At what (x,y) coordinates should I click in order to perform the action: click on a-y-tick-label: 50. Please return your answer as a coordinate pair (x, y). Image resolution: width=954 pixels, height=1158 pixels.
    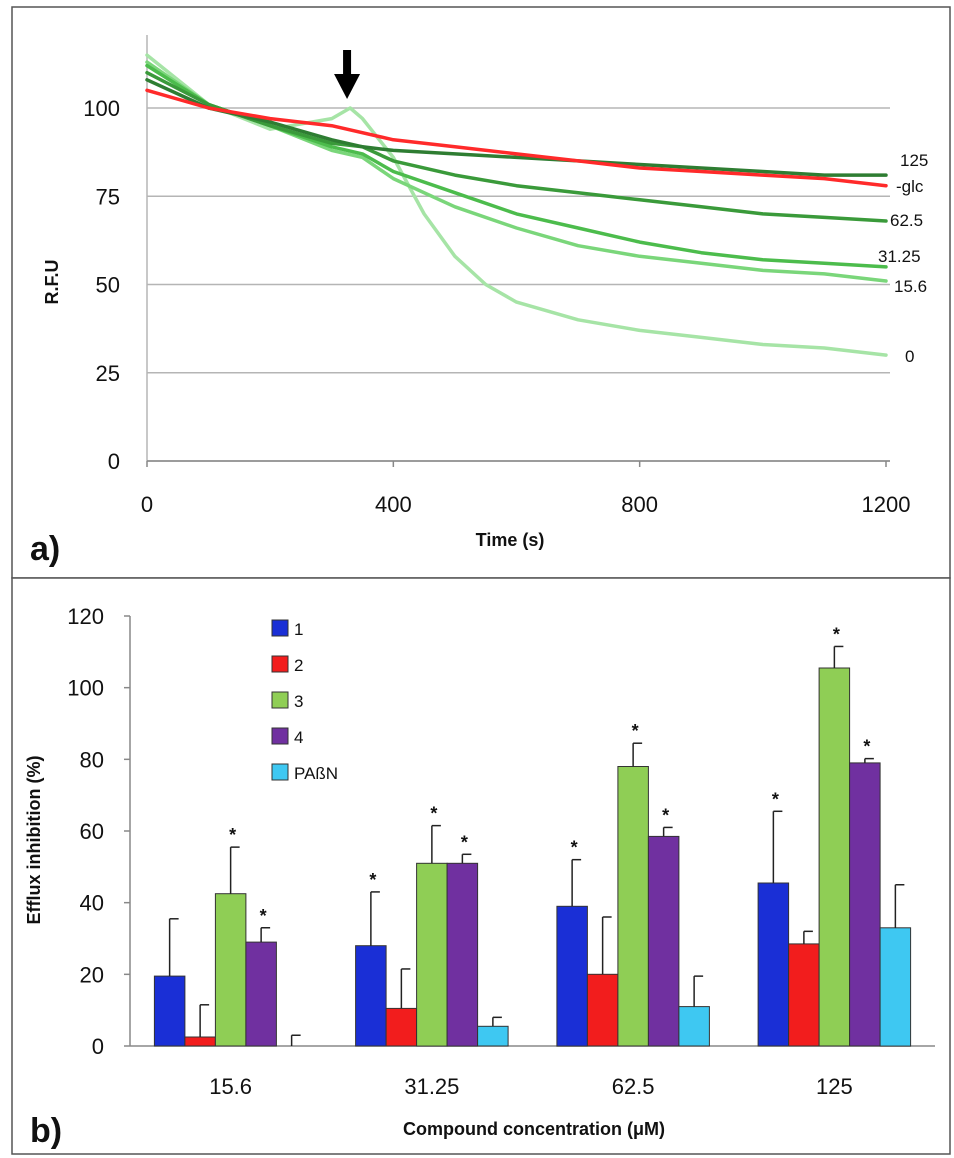
    Looking at the image, I should click on (108, 285).